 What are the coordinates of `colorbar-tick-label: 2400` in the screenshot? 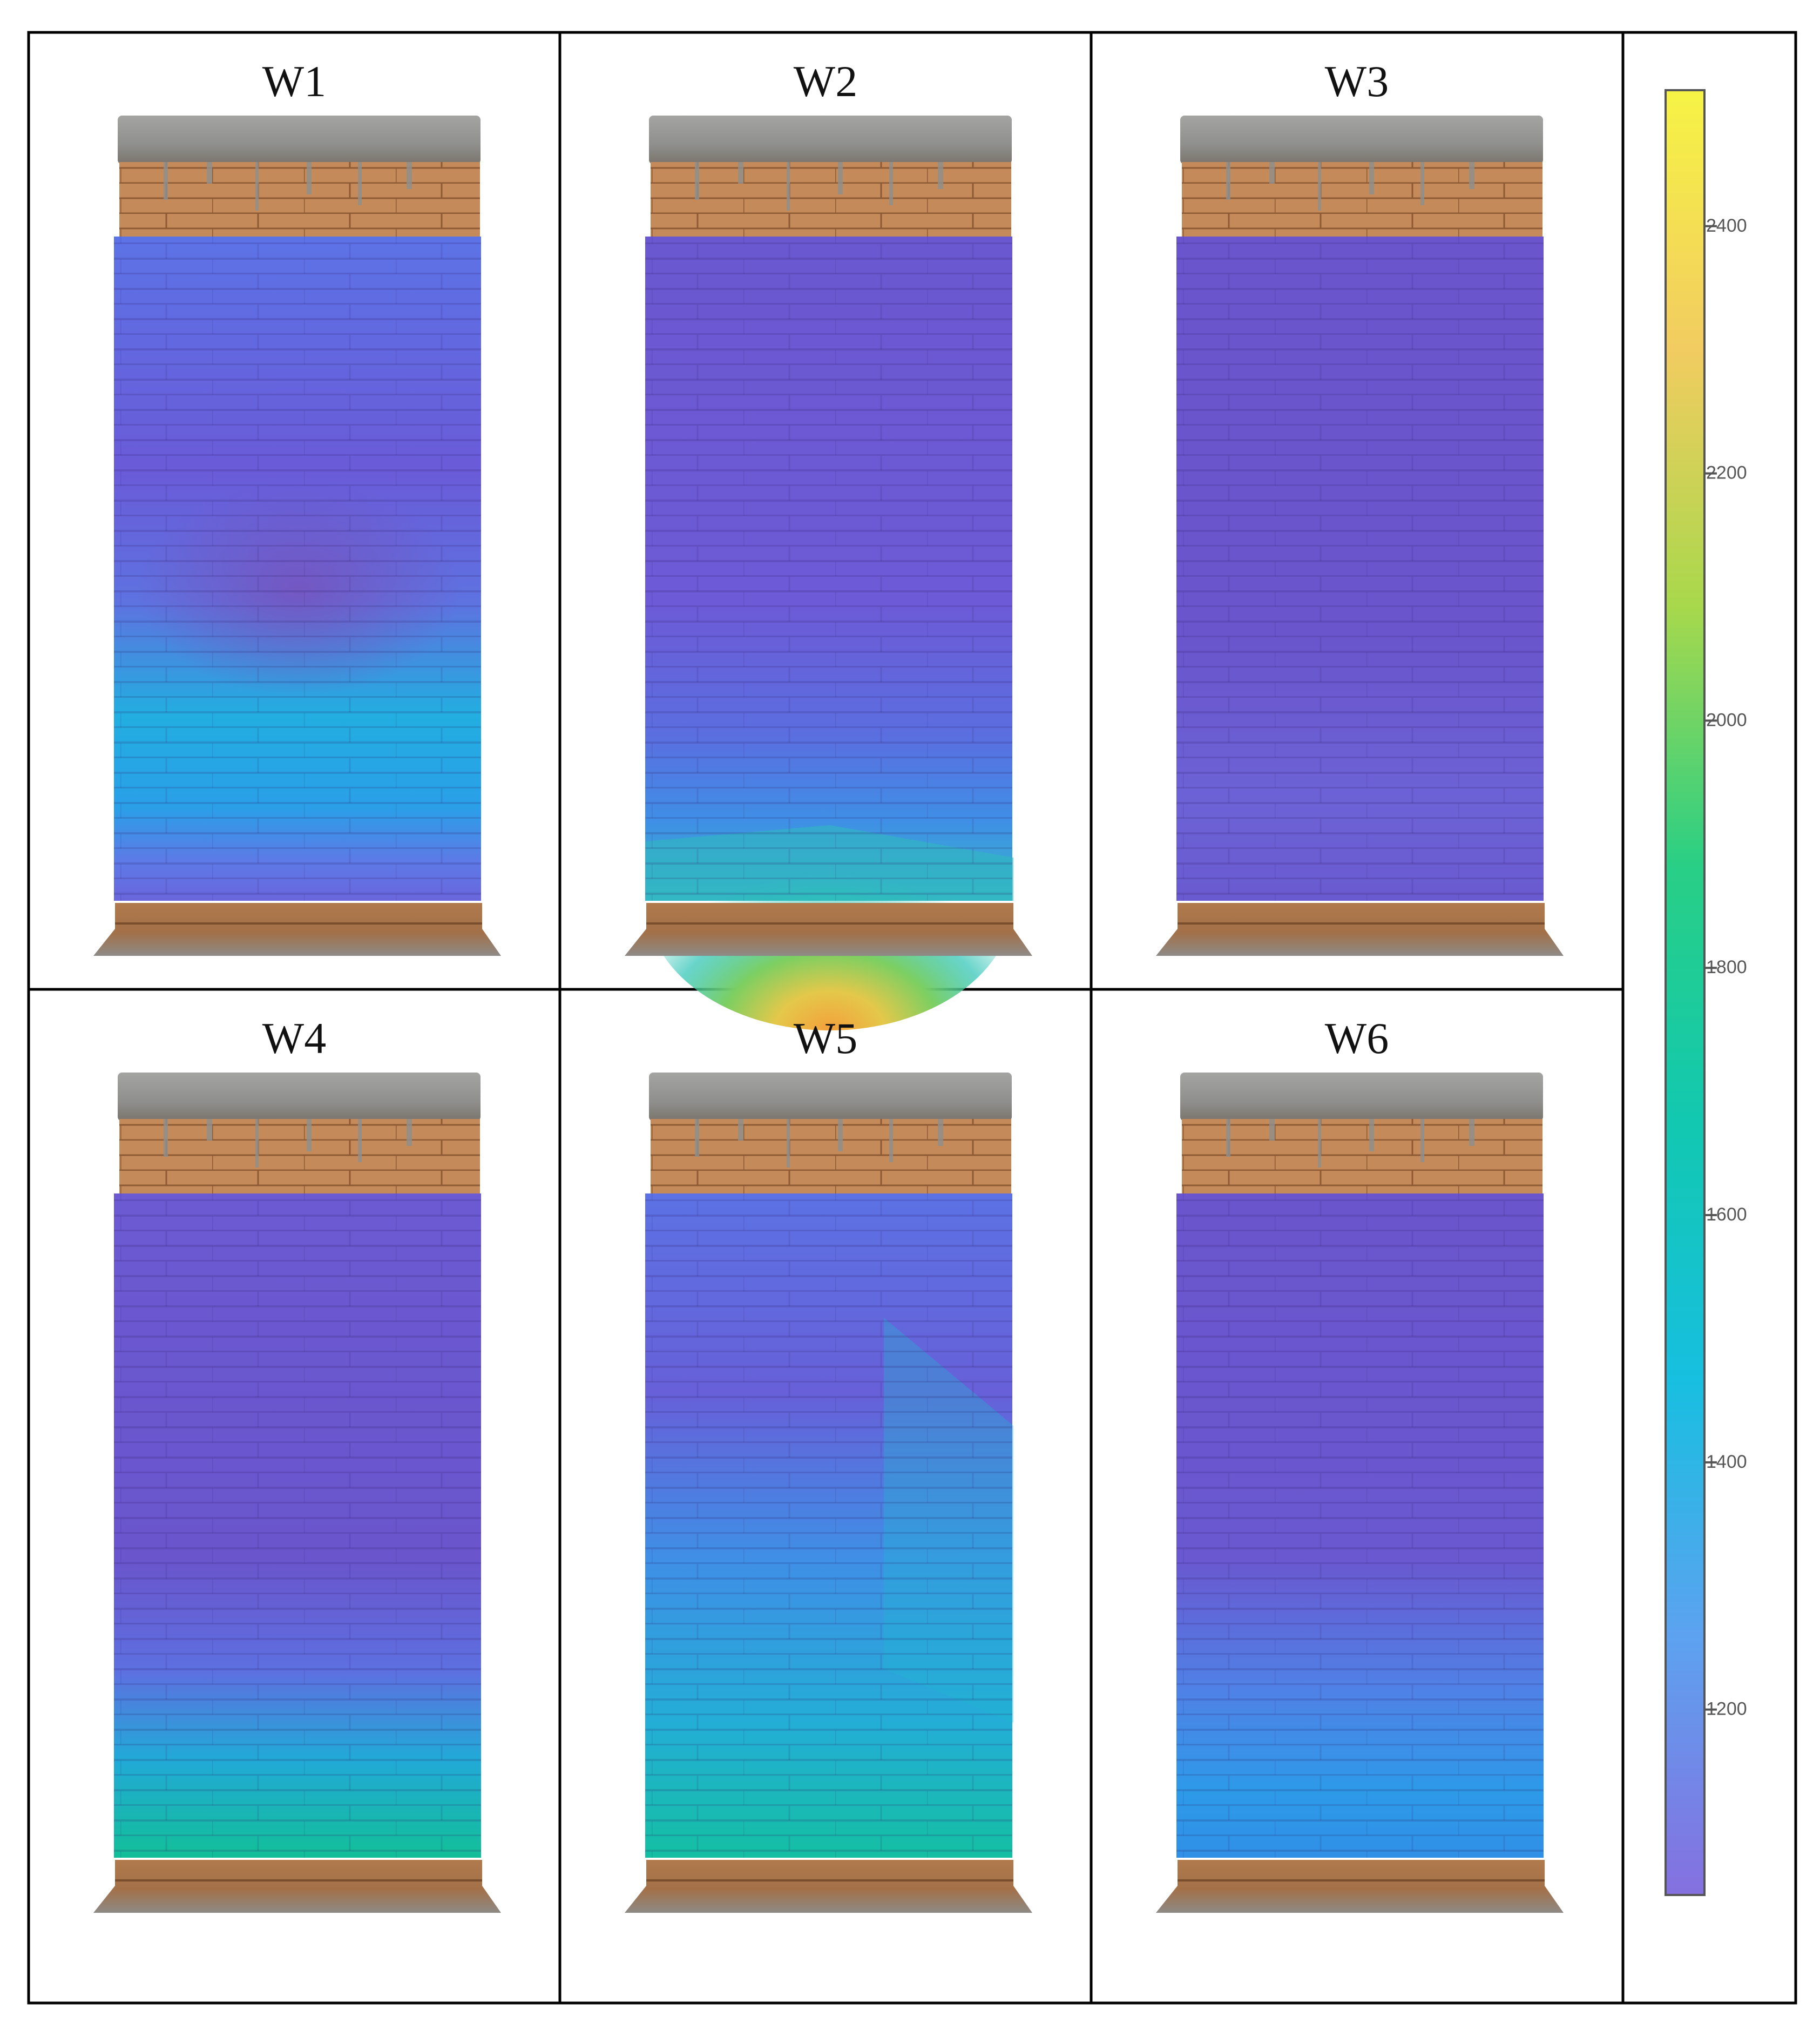 It's located at (1727, 225).